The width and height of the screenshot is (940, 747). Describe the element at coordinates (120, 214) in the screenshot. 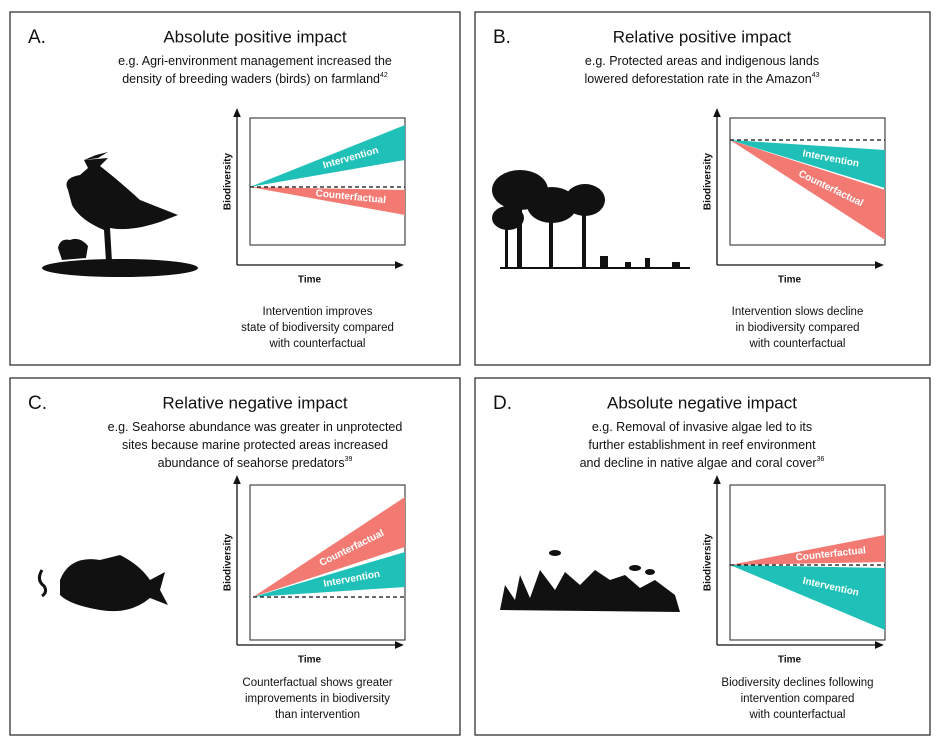

I see `bird-silhouette` at that location.